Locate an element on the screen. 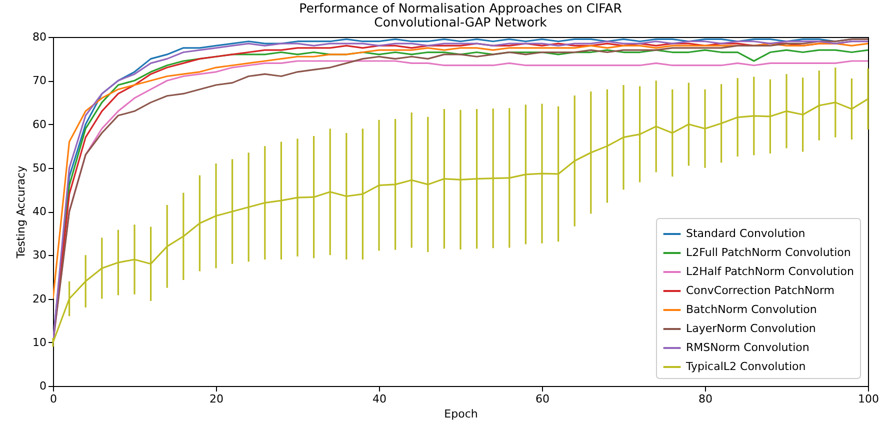 The width and height of the screenshot is (882, 429). x-tick-label: 40 is located at coordinates (379, 399).